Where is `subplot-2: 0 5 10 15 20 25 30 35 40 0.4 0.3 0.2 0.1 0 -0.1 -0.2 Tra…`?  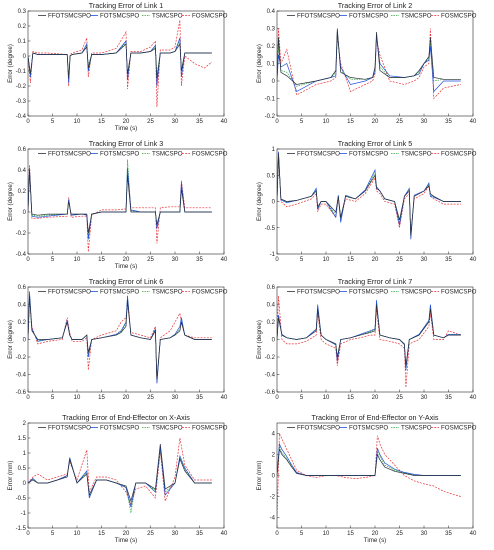
subplot-2: 0 5 10 15 20 25 30 35 40 0.4 0.3 0.2 0.1 0 -0.1 -0.2 Tra… is located at coordinates (366, 63).